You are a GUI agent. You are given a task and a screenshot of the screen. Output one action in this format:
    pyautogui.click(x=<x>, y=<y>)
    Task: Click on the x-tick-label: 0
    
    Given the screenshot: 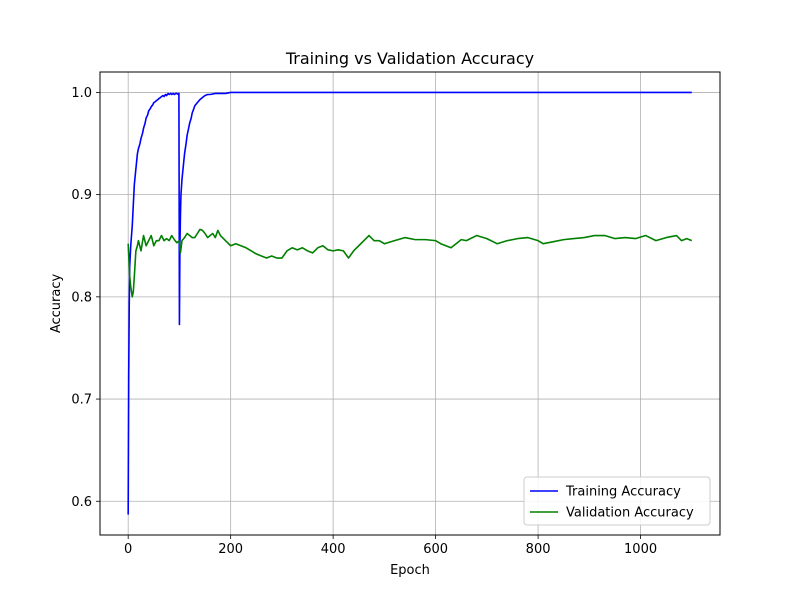 What is the action you would take?
    pyautogui.click(x=128, y=549)
    